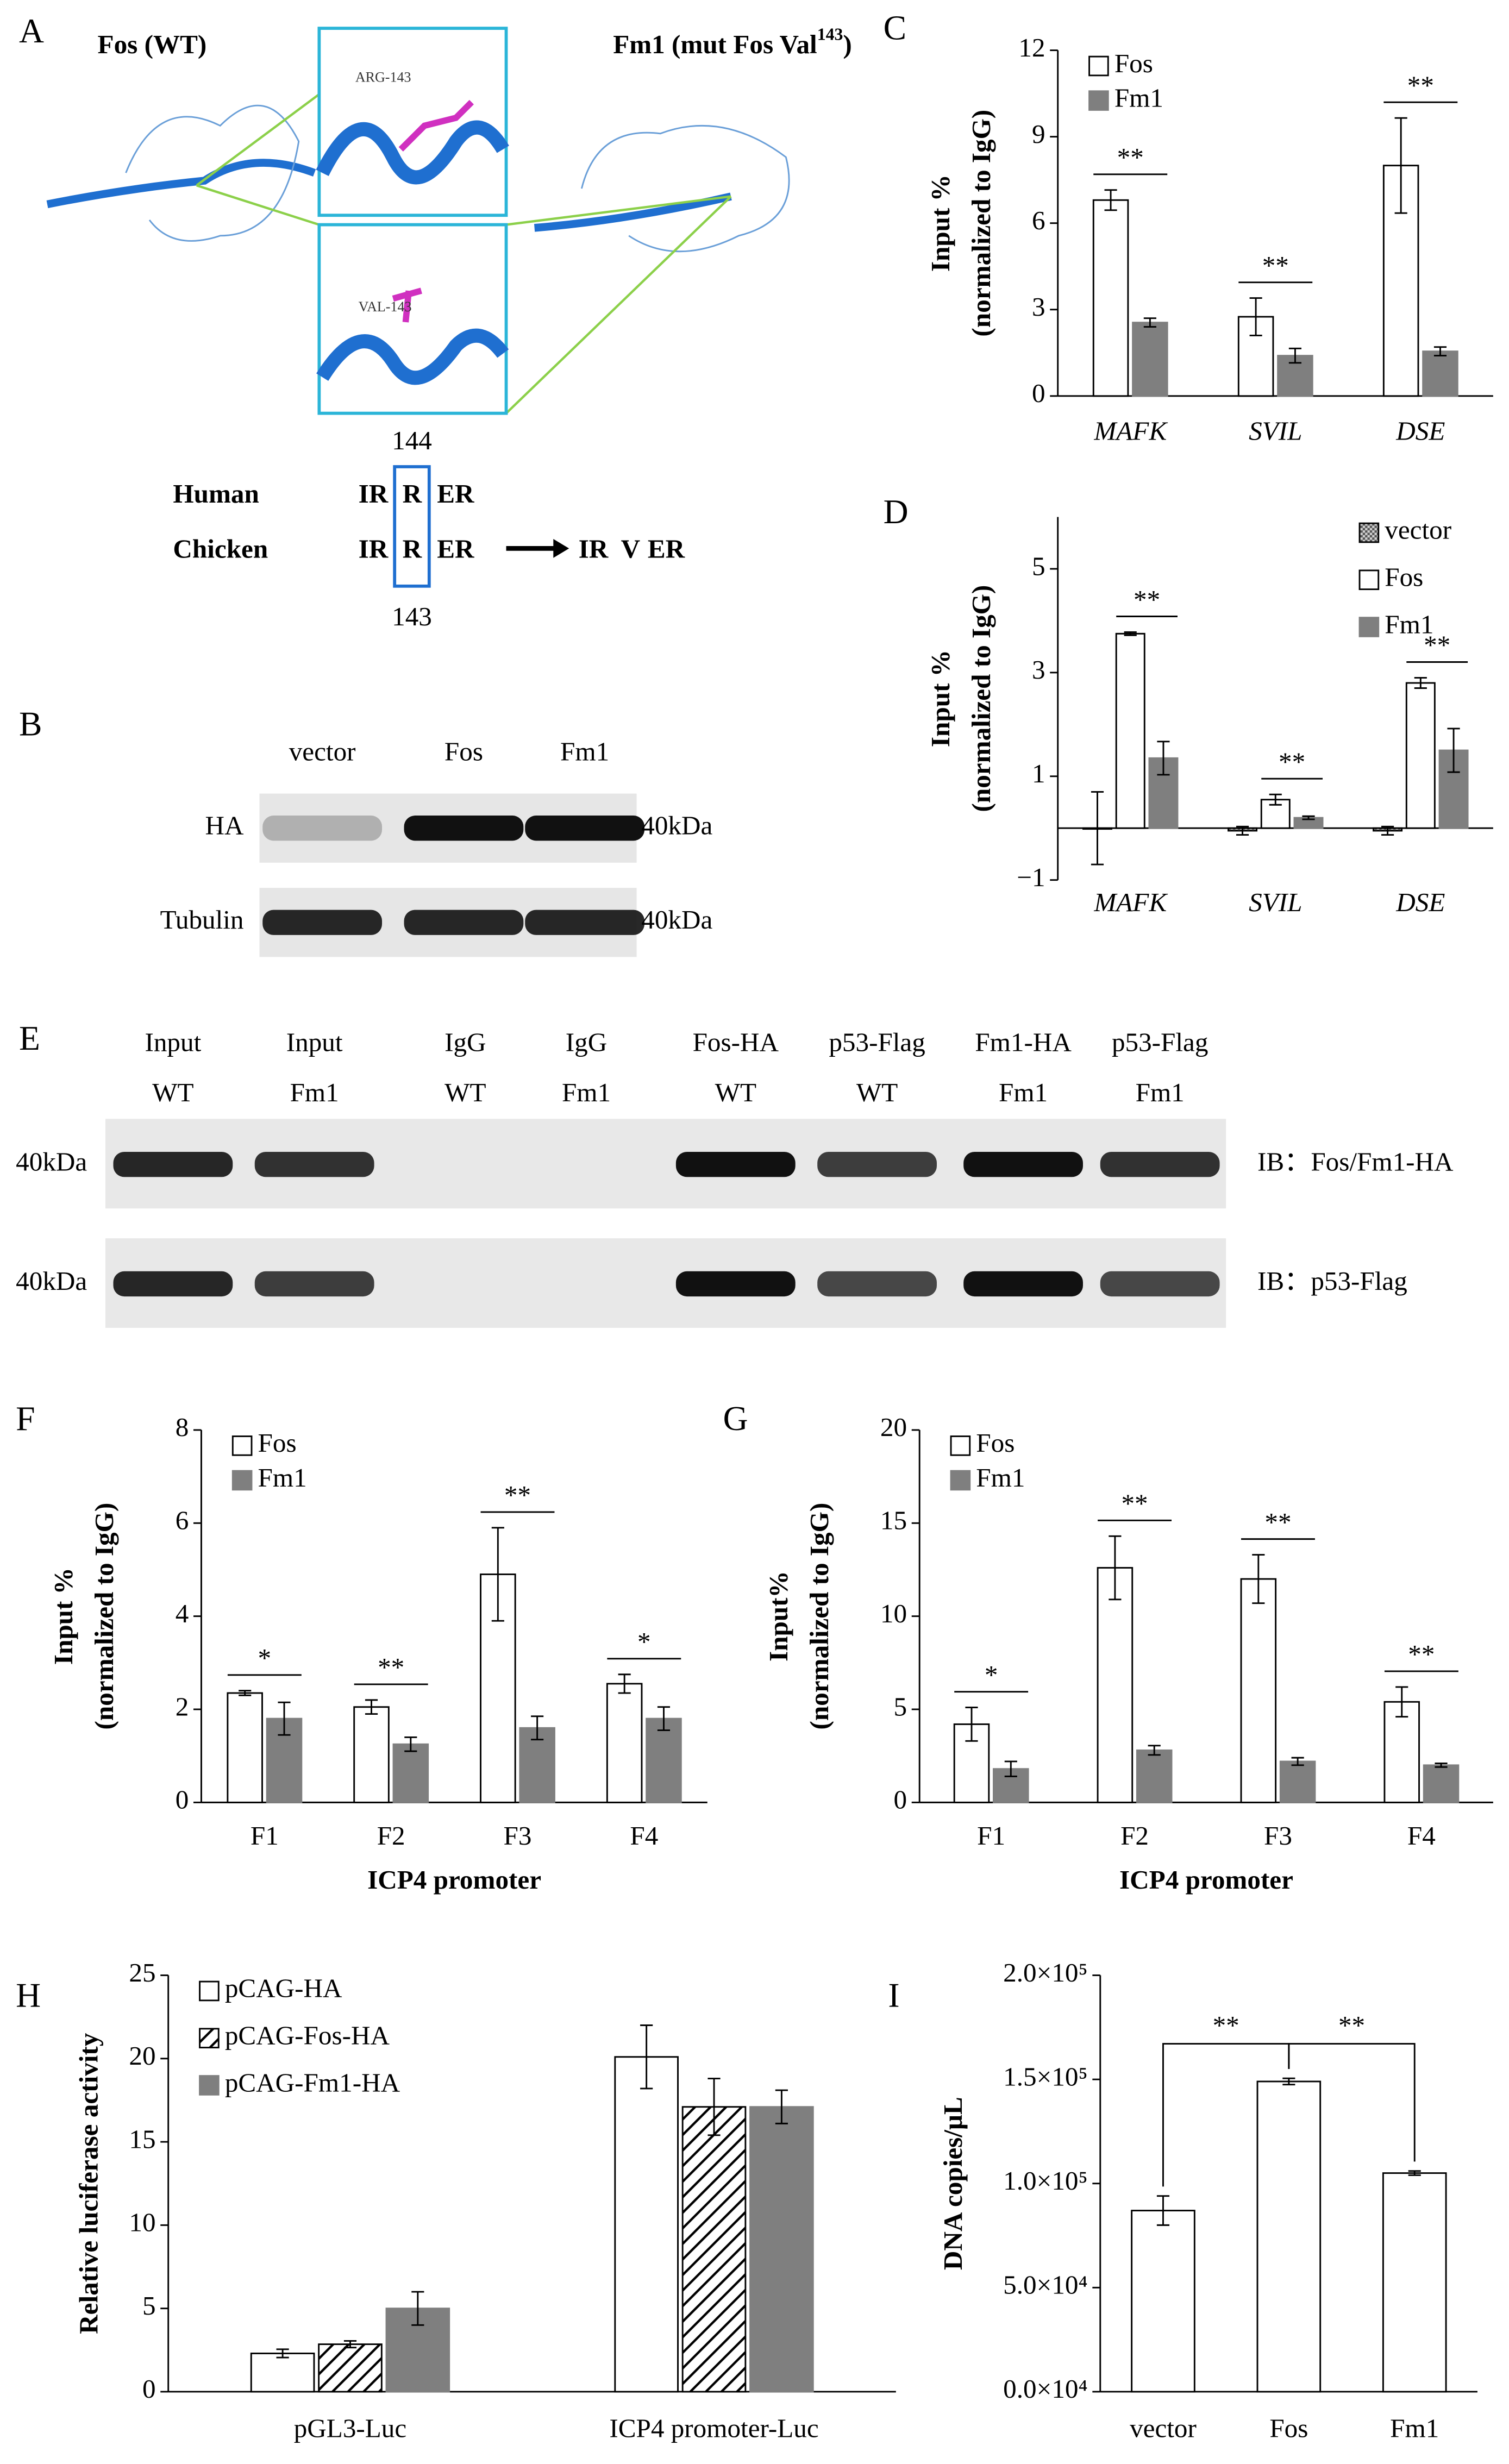  Describe the element at coordinates (383, 77) in the screenshot. I see `residue-label: ARG-143` at that location.